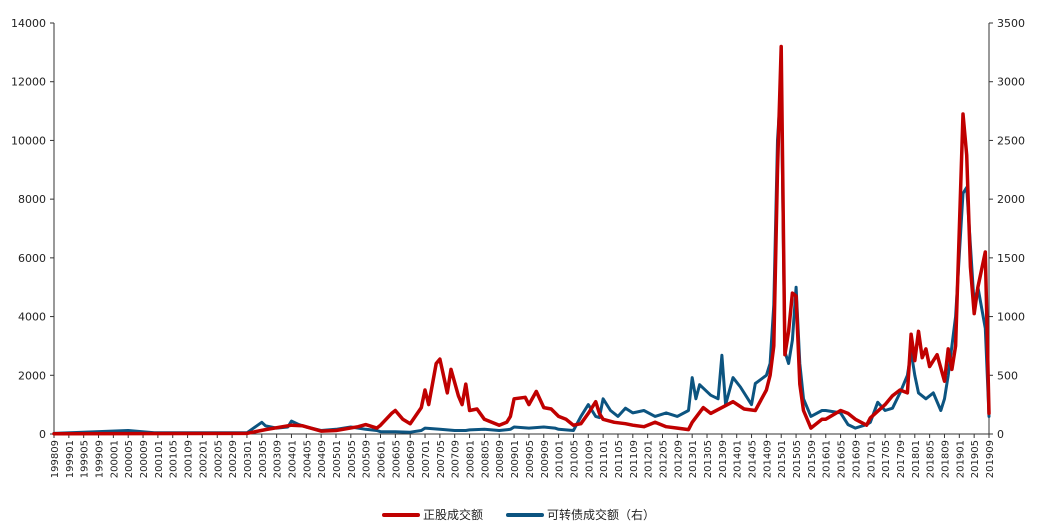  What do you see at coordinates (871, 459) in the screenshot?
I see `x-tick-label: 201701` at bounding box center [871, 459].